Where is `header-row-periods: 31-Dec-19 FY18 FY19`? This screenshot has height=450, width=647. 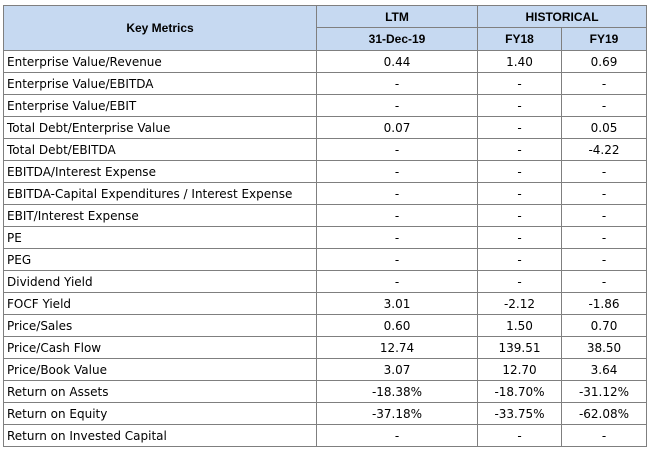
header-row-periods: 31-Dec-19 FY18 FY19 is located at coordinates (325, 39).